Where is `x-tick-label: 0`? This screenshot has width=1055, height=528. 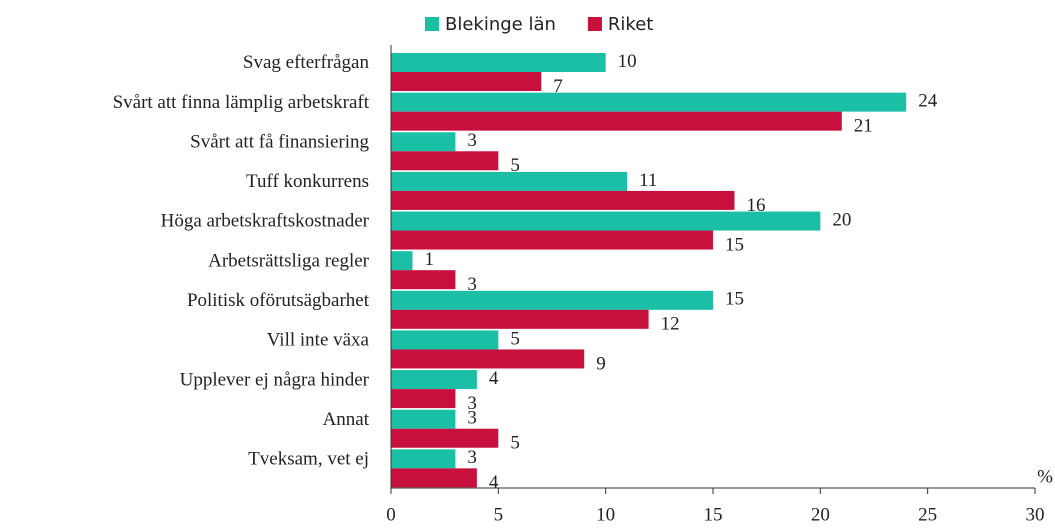 x-tick-label: 0 is located at coordinates (391, 514).